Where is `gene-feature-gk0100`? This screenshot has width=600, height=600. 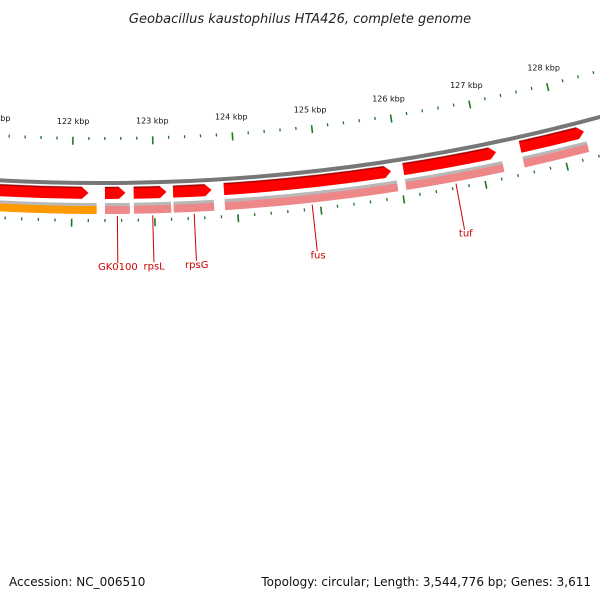 gene-feature-gk0100 is located at coordinates (117, 209).